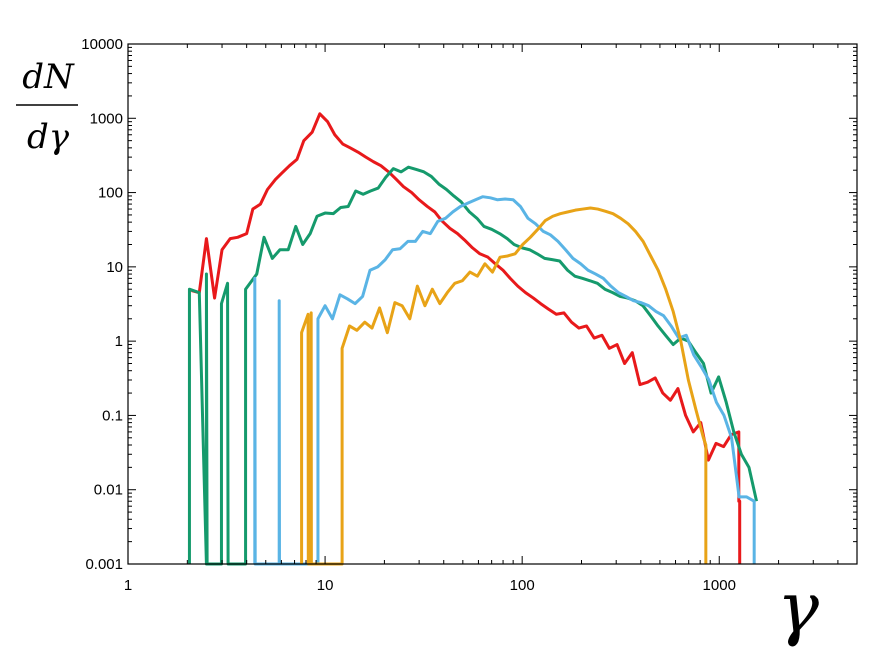 The image size is (872, 654). I want to click on x-tick-label: 1000, so click(719, 585).